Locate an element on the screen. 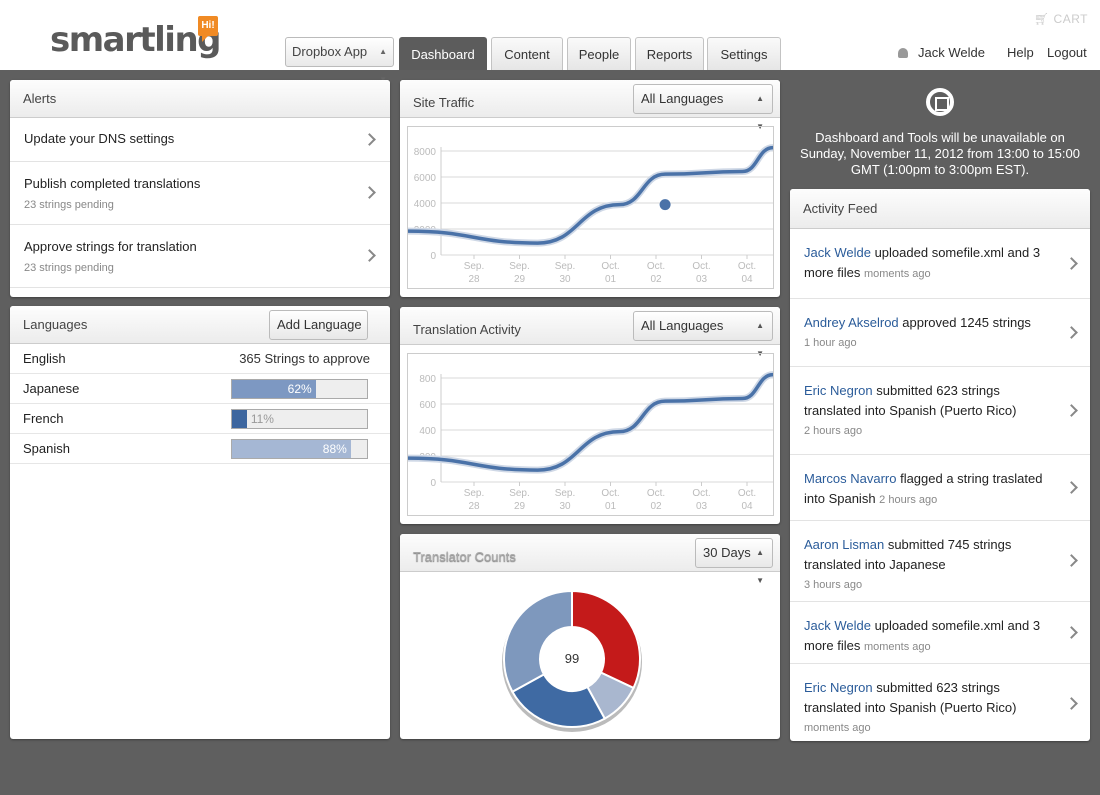  feed-time: 1 hour ago is located at coordinates (830, 343).